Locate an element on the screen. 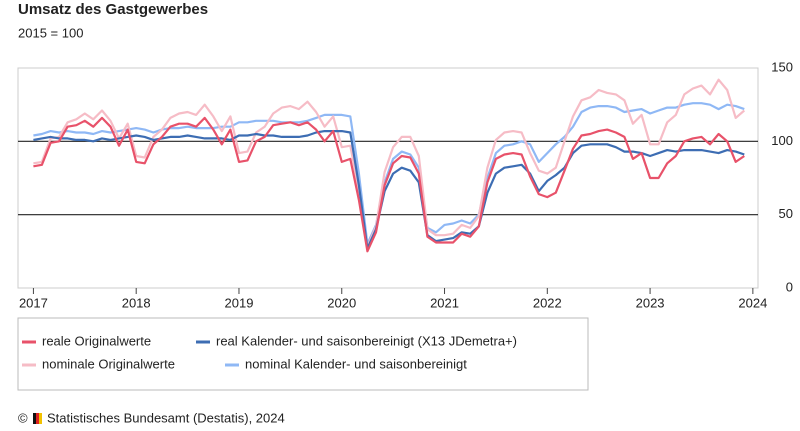  source-flag is located at coordinates (37, 418).